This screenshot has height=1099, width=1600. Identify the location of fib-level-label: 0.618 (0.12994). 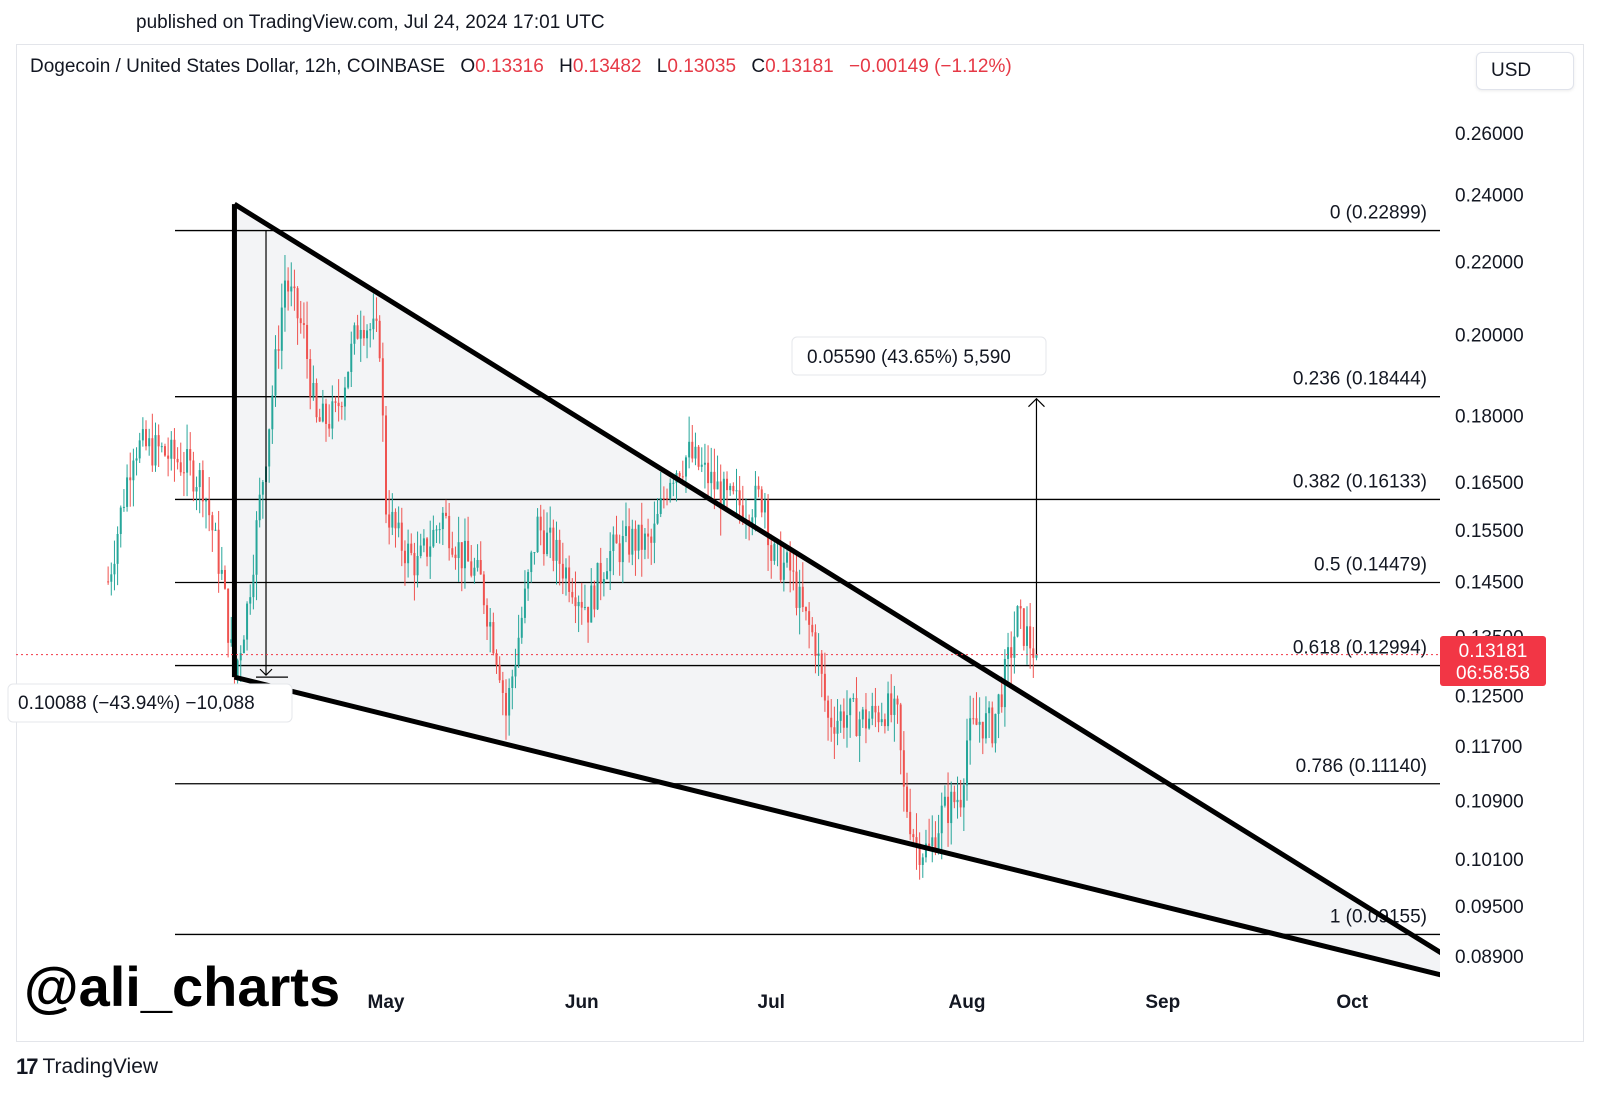
(1360, 648).